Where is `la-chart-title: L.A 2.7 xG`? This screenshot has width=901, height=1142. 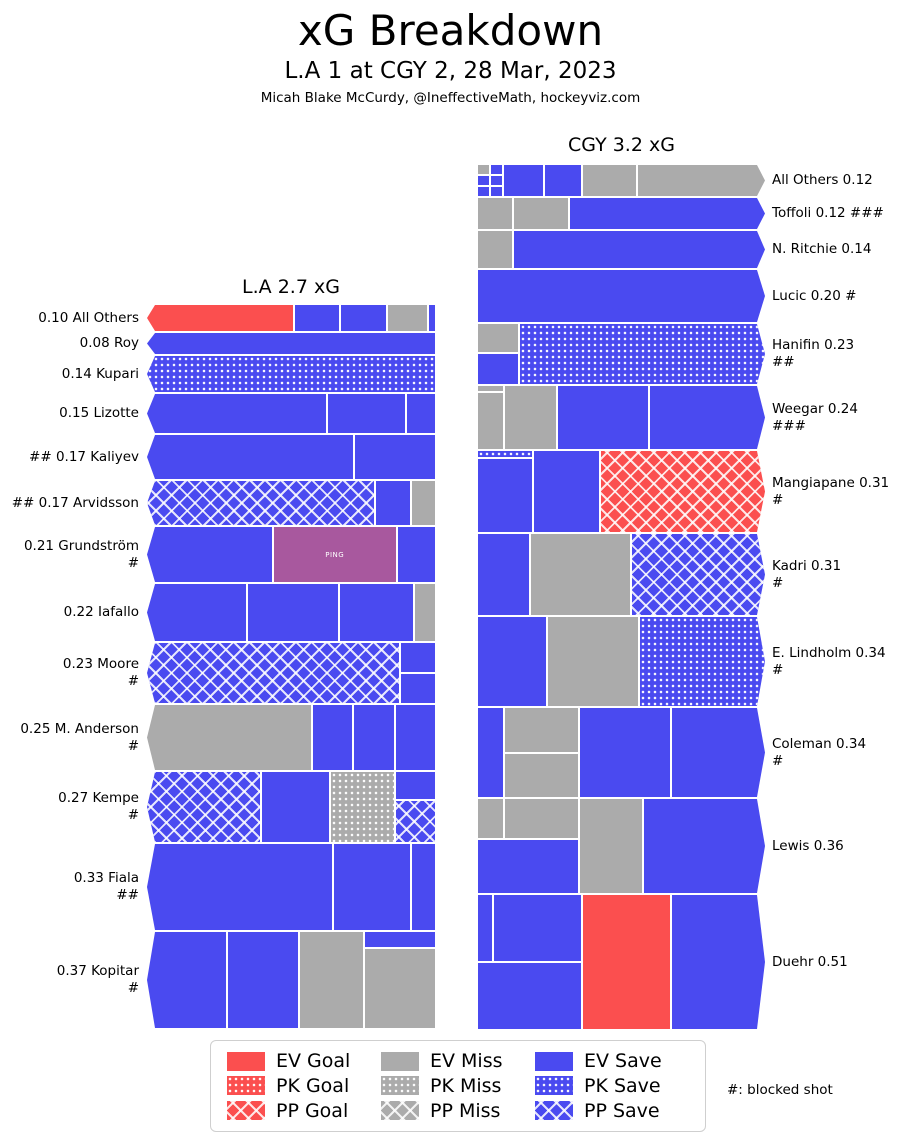 la-chart-title: L.A 2.7 xG is located at coordinates (291, 287).